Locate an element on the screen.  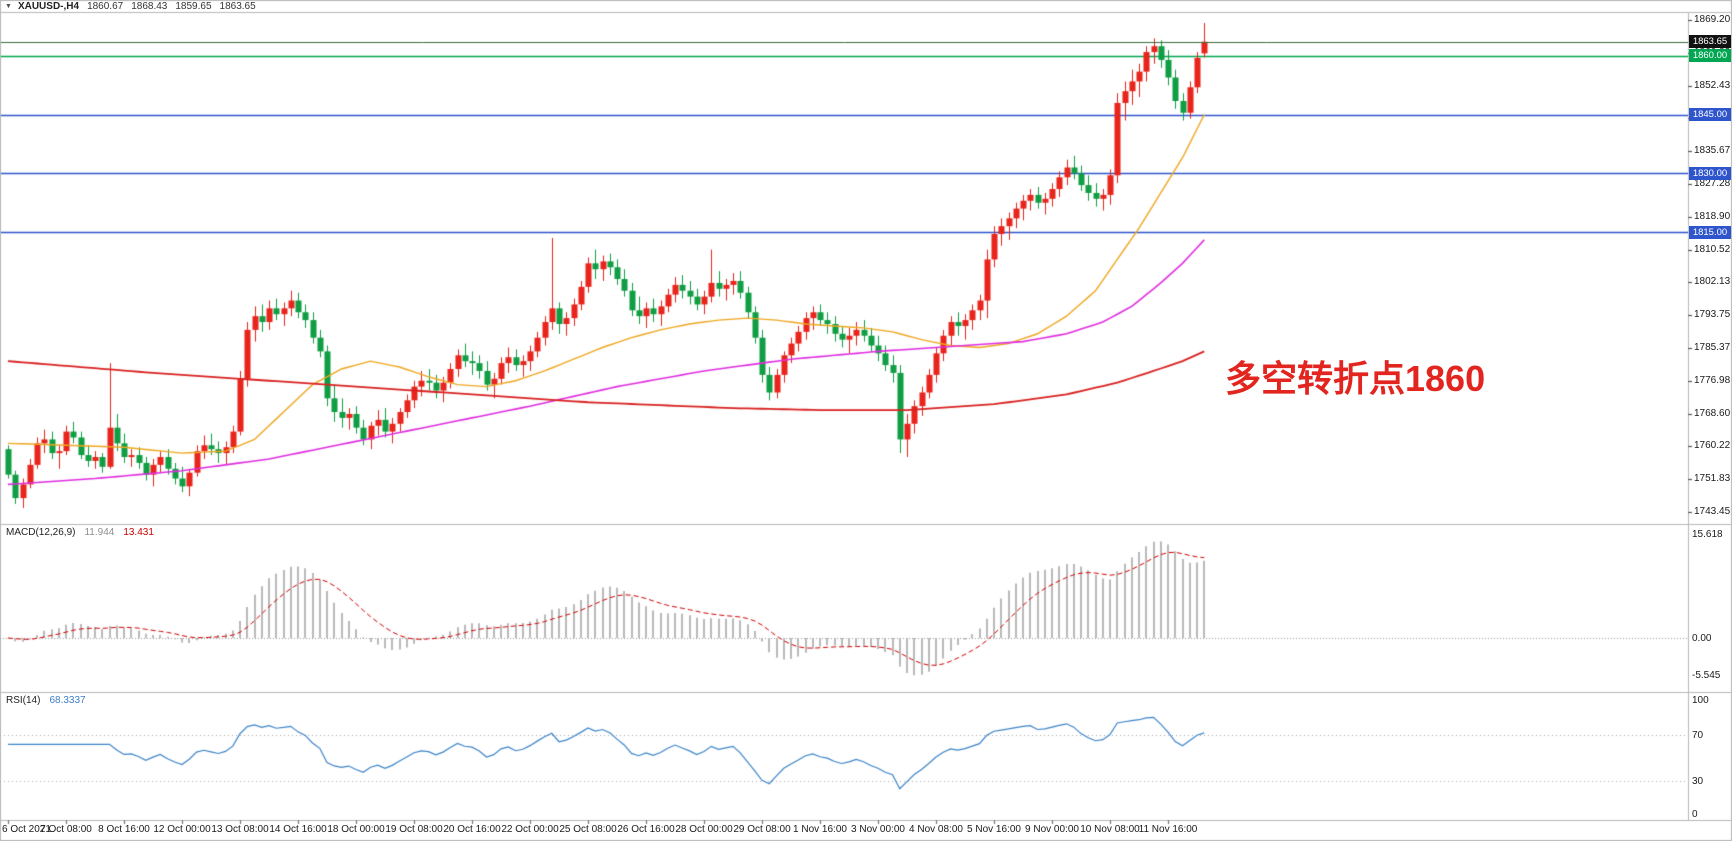
time-axis-label: 12 Oct 00:00 is located at coordinates (182, 829).